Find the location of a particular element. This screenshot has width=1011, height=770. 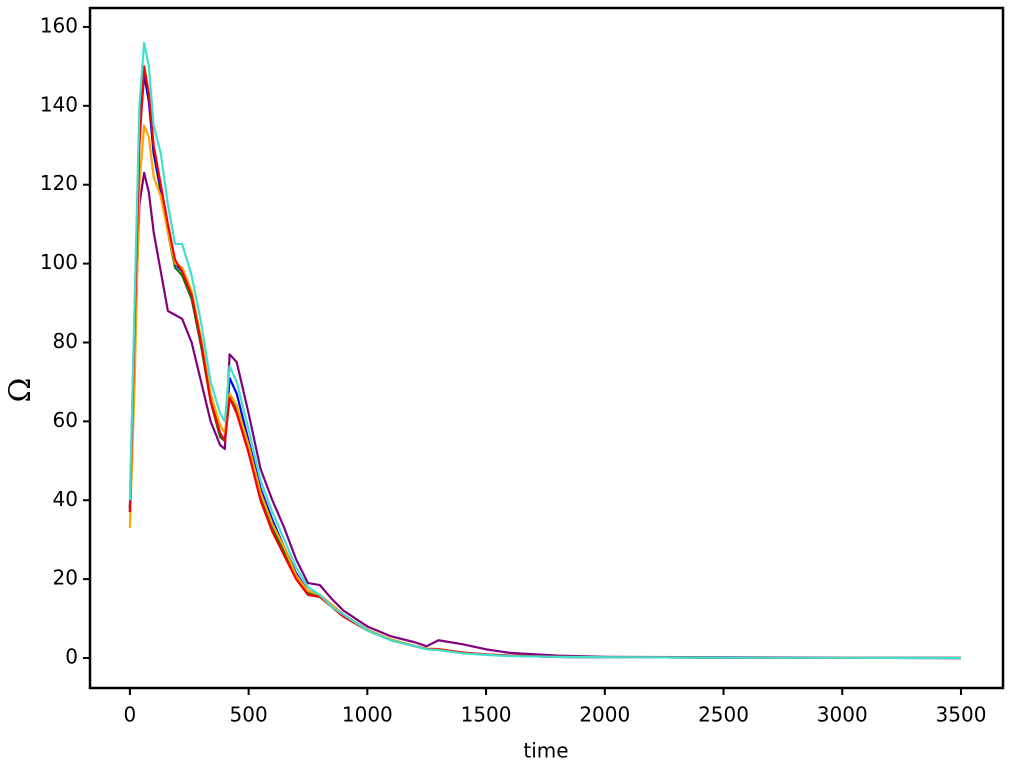

y-tick-label: 40 is located at coordinates (65, 499).